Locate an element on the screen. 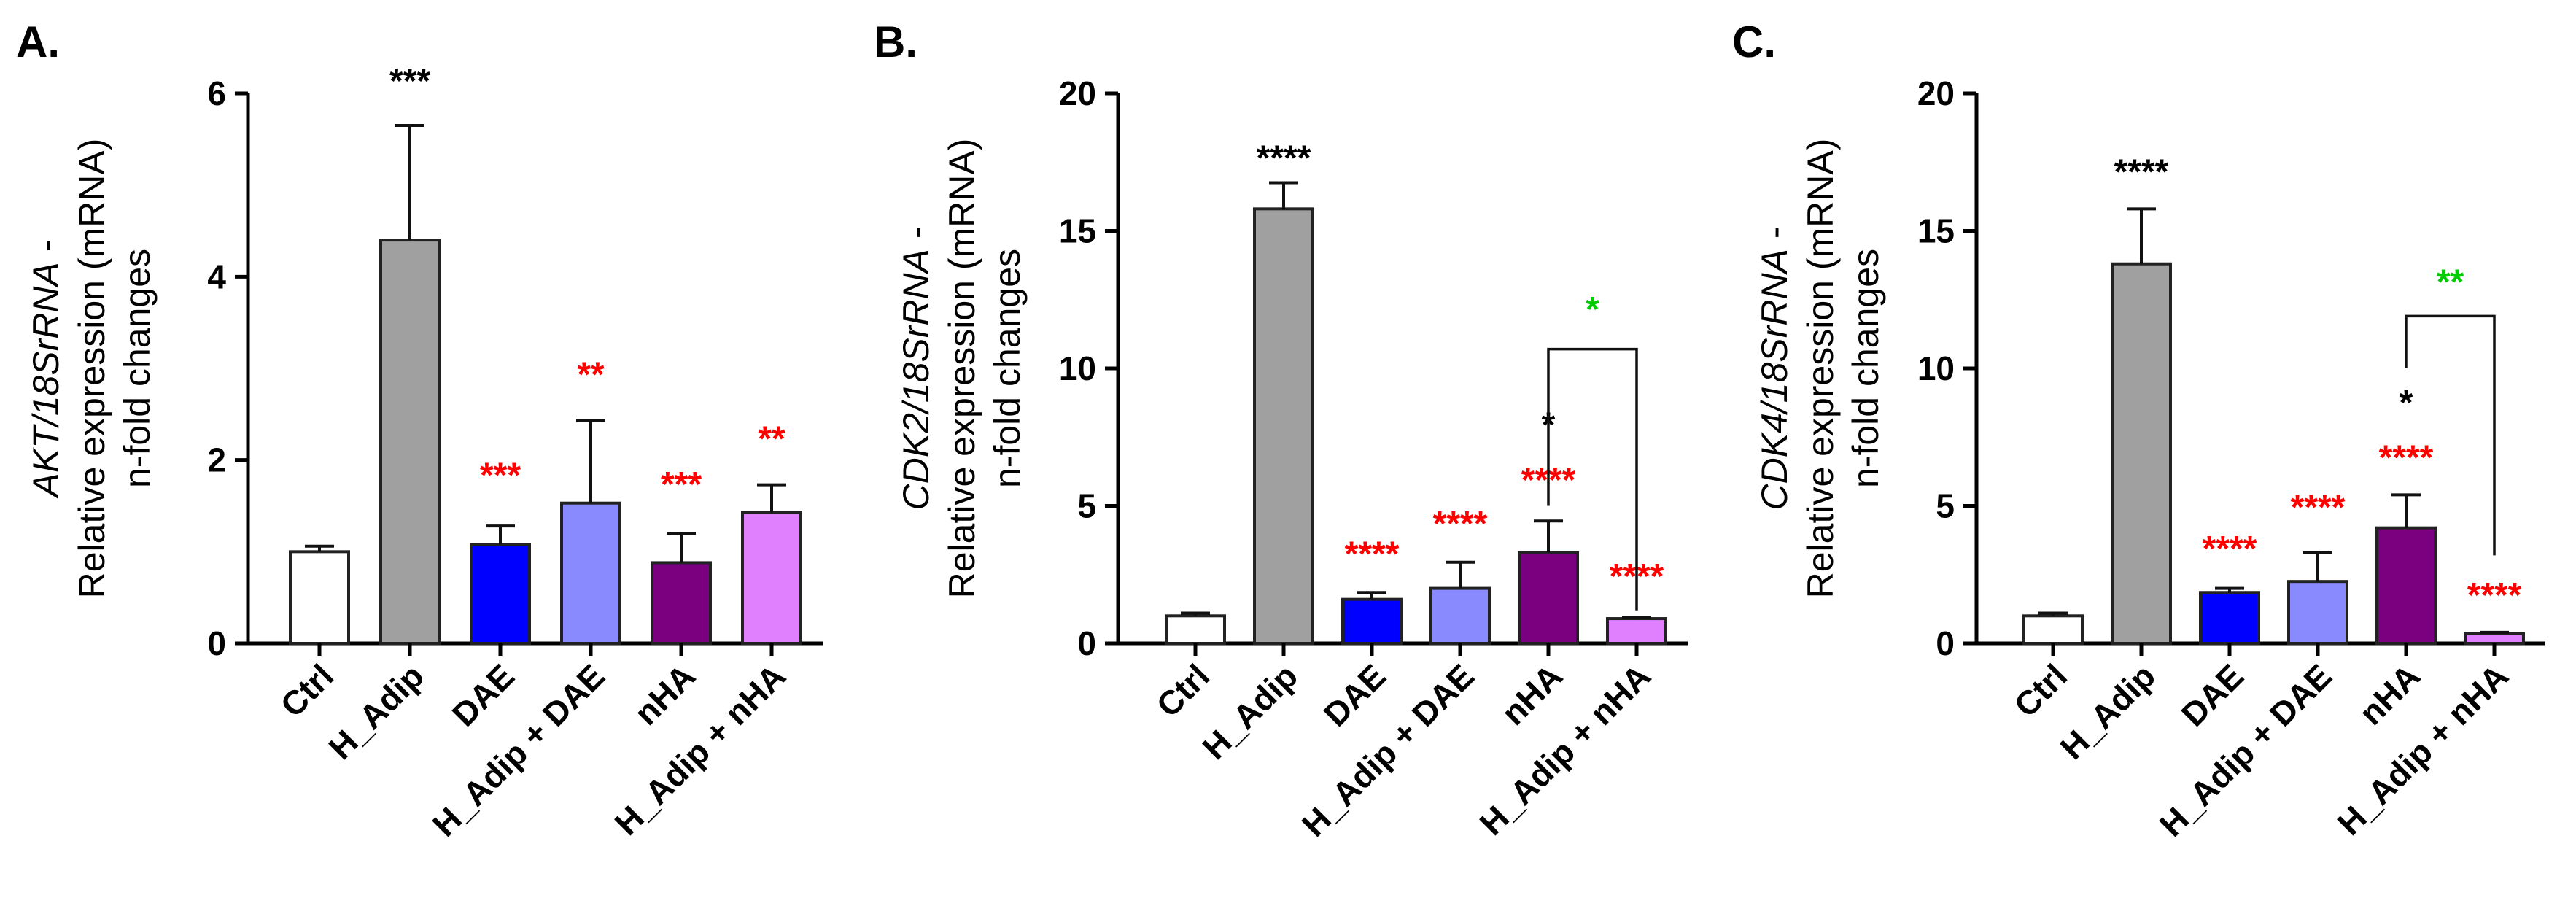 The width and height of the screenshot is (2576, 922). y-axis-label-gene-name: AKT/18SrRNA is located at coordinates (46, 381).